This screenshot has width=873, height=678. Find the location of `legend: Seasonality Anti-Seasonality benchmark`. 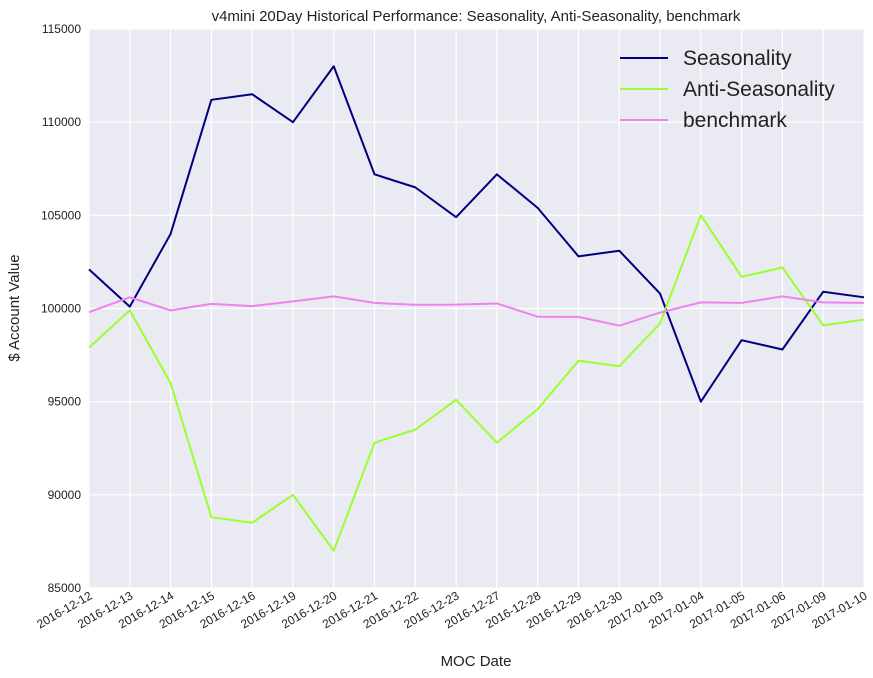

legend: Seasonality Anti-Seasonality benchmark is located at coordinates (727, 89).